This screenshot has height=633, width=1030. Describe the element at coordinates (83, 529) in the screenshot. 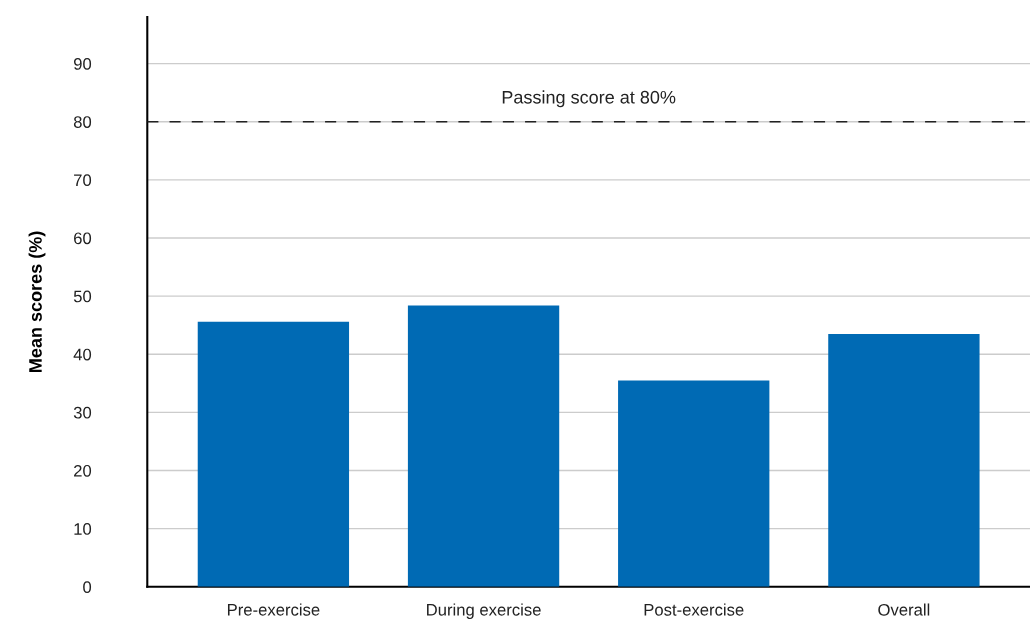

I see `y-tick-label: 10` at that location.